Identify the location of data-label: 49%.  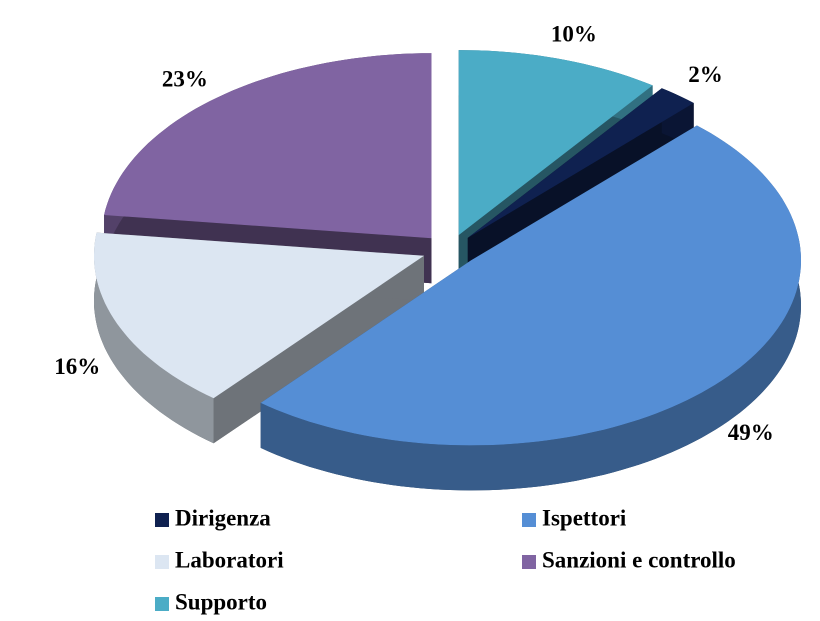
(751, 432).